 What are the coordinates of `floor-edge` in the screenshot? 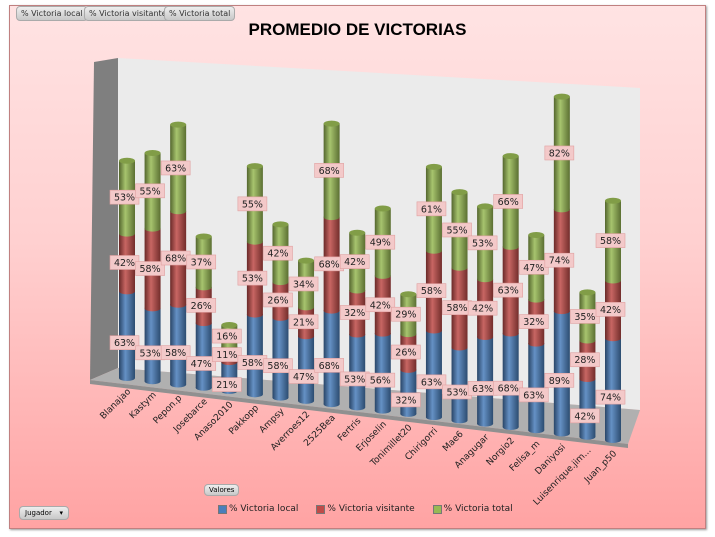 It's located at (359, 414).